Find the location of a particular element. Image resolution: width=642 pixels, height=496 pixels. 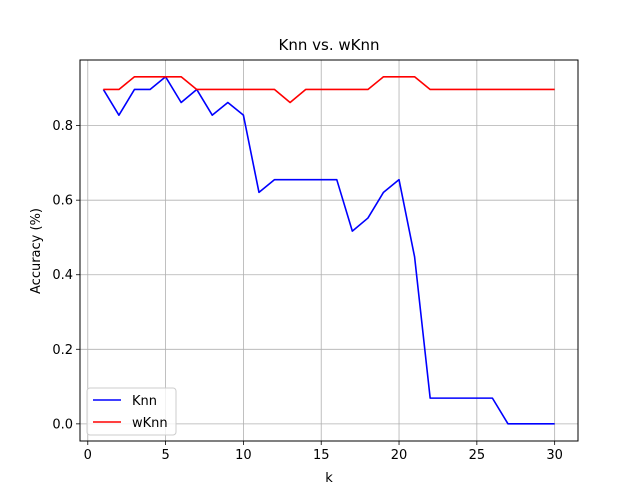

x-tick-label: 10 is located at coordinates (243, 455).